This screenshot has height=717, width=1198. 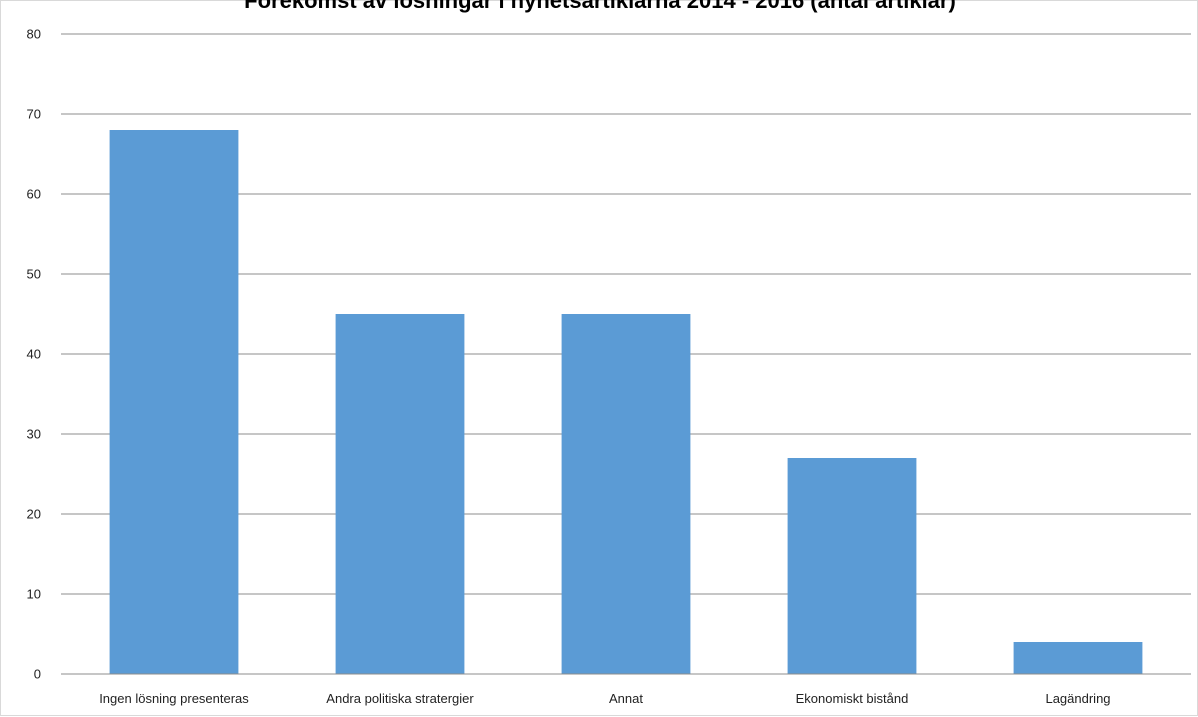 What do you see at coordinates (34, 594) in the screenshot?
I see `y-tick-label: 10` at bounding box center [34, 594].